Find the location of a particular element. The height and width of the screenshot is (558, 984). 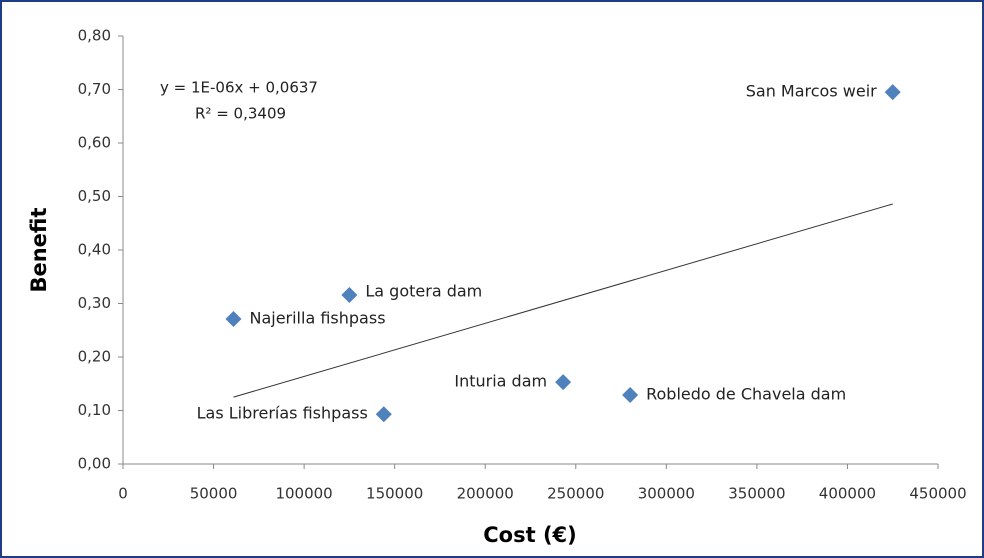

point-label: San Marcos weir is located at coordinates (811, 91).